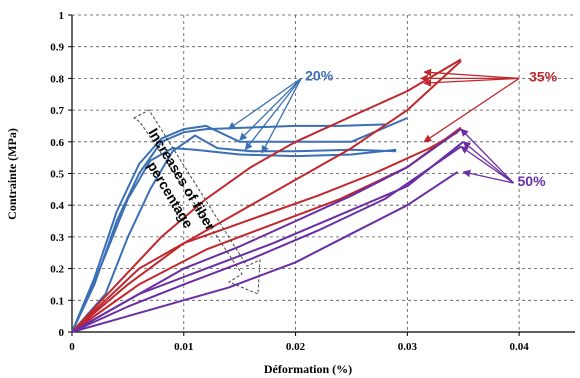 The image size is (580, 378). Describe the element at coordinates (57, 175) in the screenshot. I see `y-tick-label: 0.5` at that location.